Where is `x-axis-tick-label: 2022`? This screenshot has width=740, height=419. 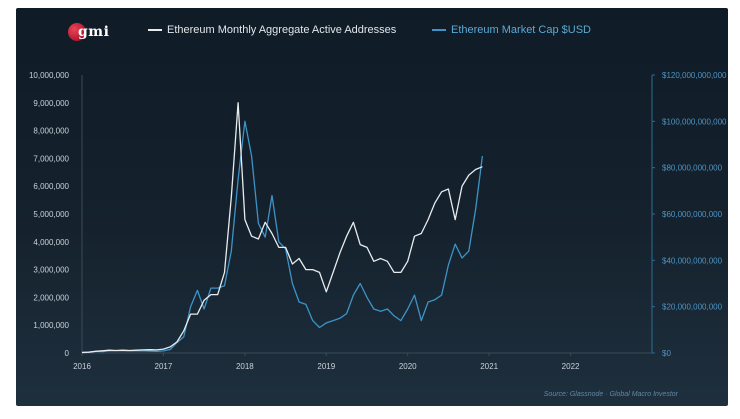 x-axis-tick-label: 2022 is located at coordinates (571, 366).